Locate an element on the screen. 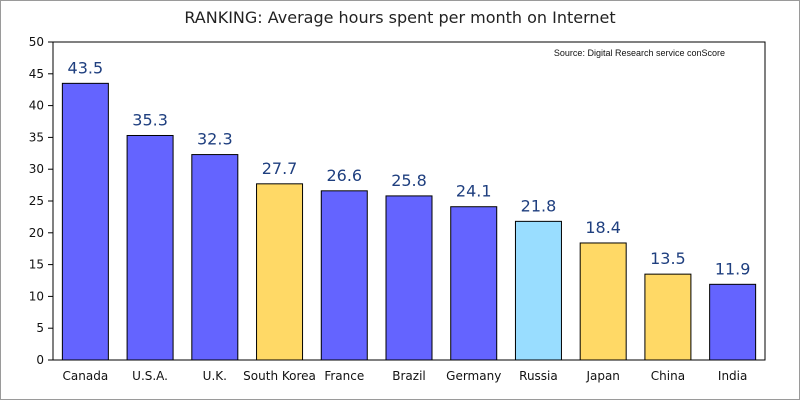 This screenshot has width=800, height=400. bar-u-s-a is located at coordinates (150, 247).